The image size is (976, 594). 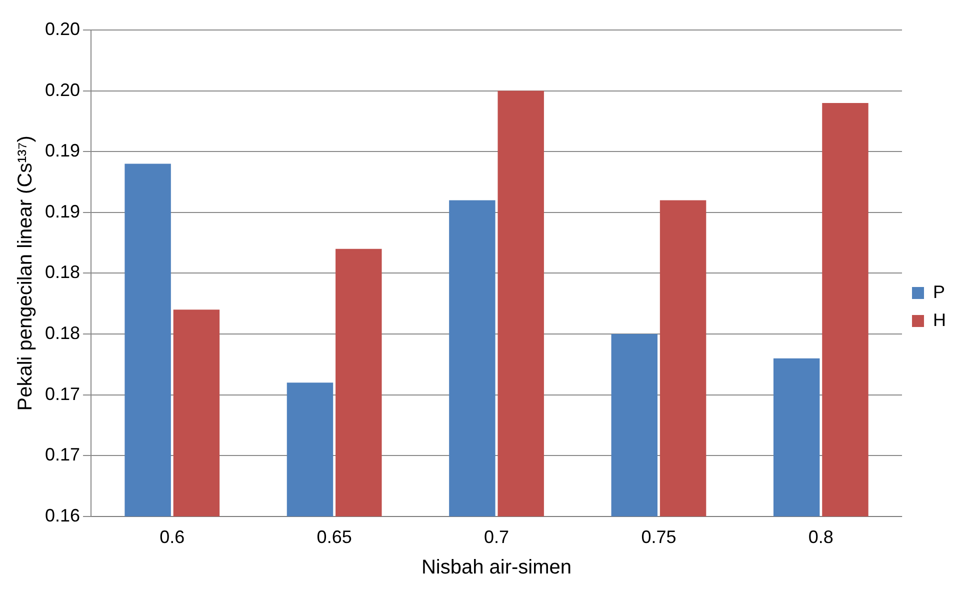 I want to click on y-tick-label: 0.16, so click(x=62, y=515).